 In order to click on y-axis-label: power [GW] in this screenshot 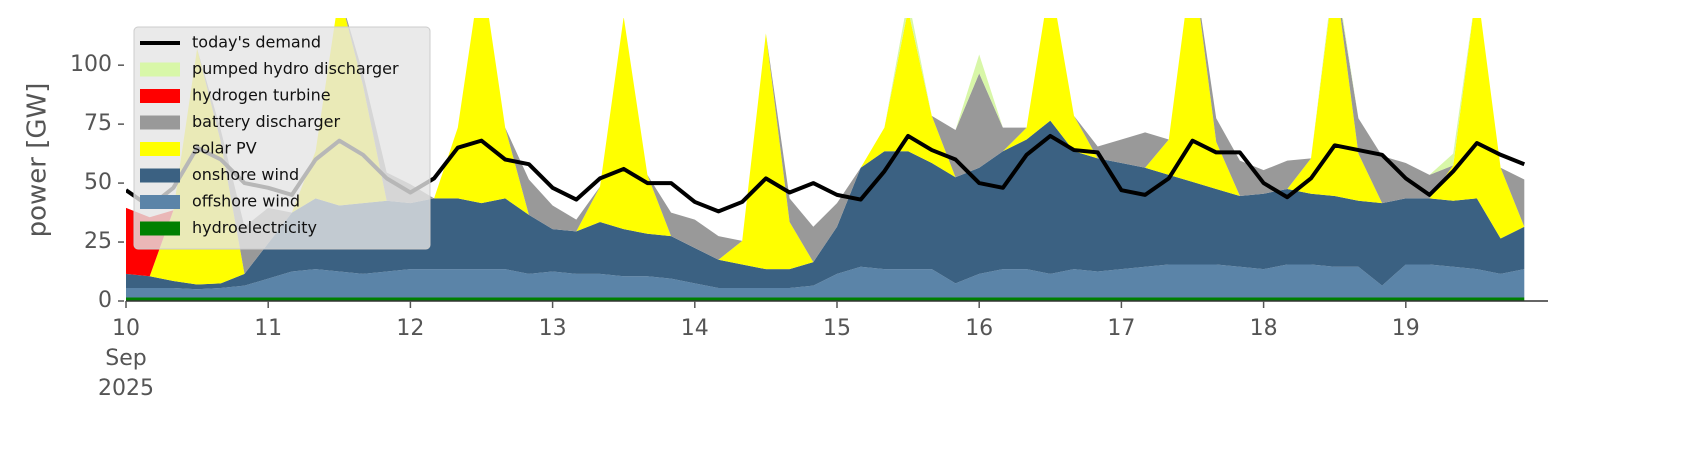, I will do `click(38, 160)`.